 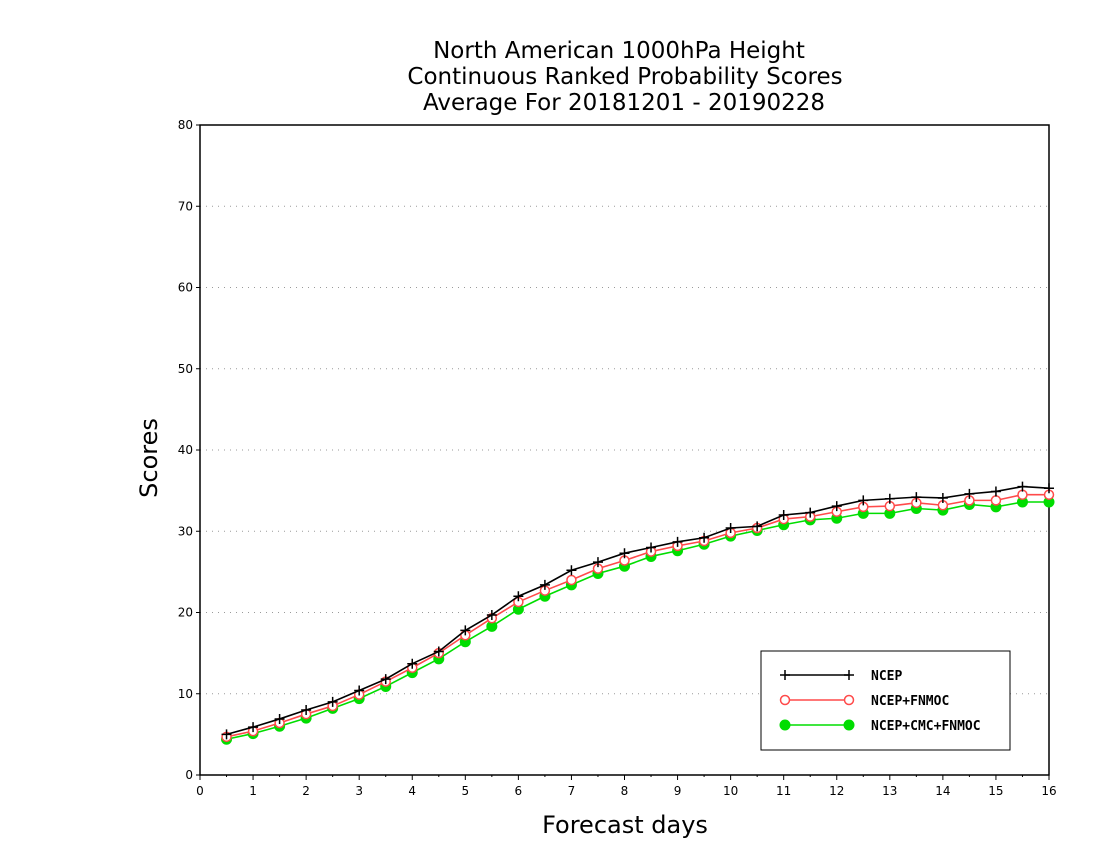 I want to click on x-tick-label: 13, so click(x=889, y=791).